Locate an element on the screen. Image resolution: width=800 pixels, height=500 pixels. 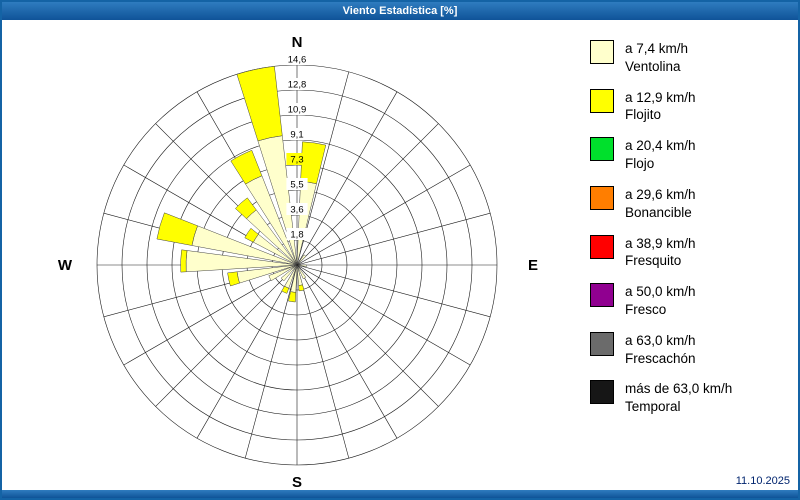
compass-west: W is located at coordinates (65, 265).